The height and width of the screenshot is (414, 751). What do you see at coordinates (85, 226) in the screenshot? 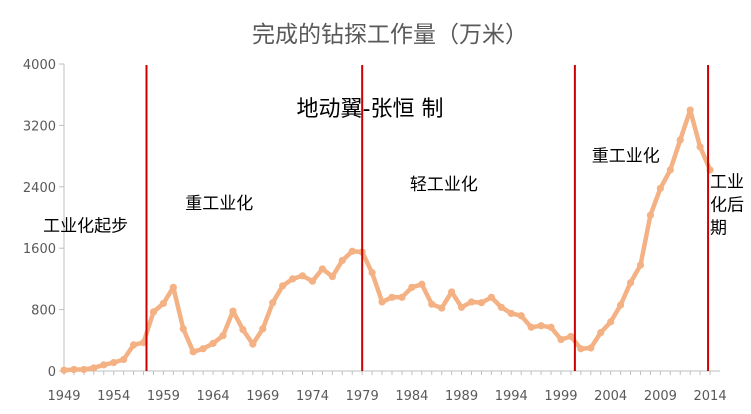
I see `stage-annotation: 工业化起步` at bounding box center [85, 226].